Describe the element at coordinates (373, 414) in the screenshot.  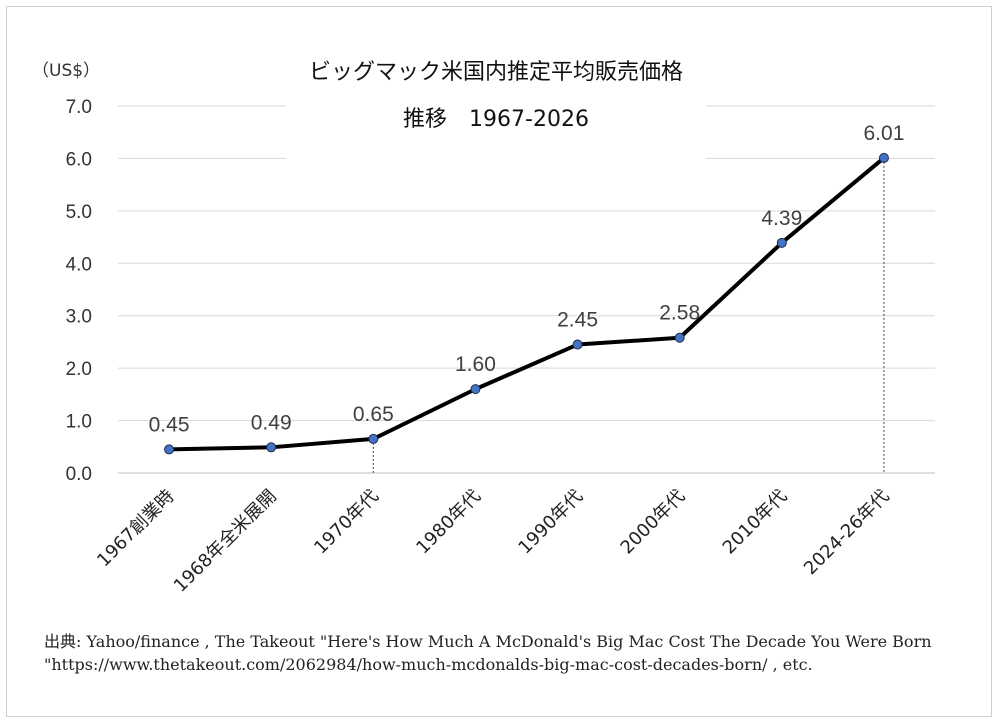
I see `data-label: 0.65` at that location.